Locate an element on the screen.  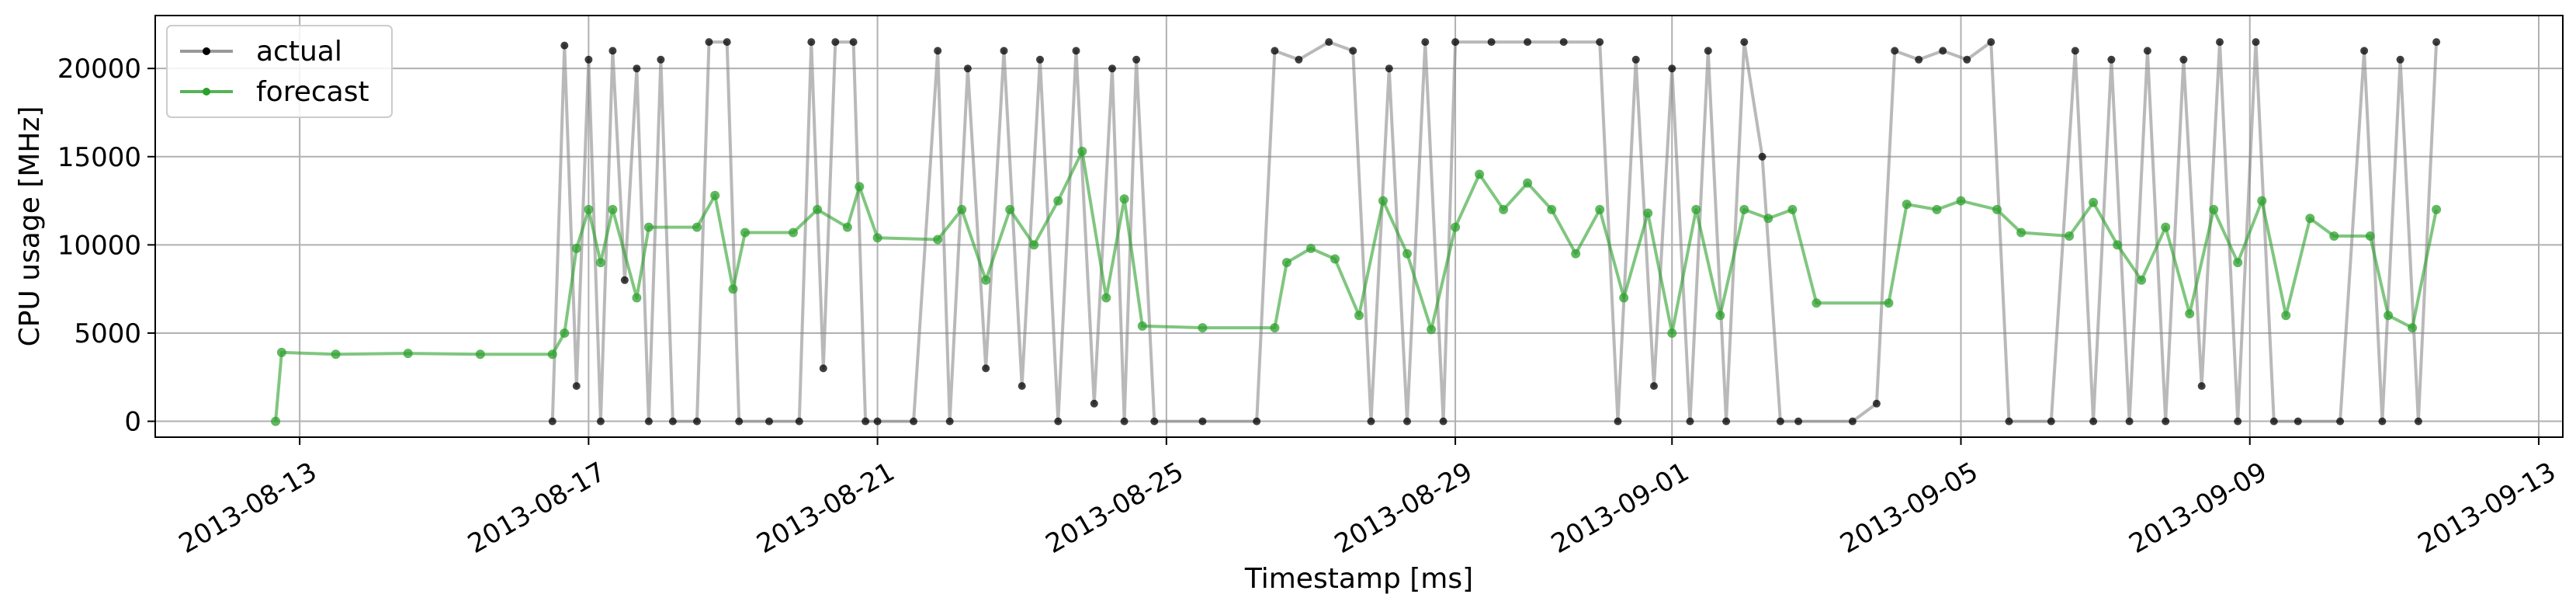
y-axis-label: CPU usage [MHz] is located at coordinates (30, 226).